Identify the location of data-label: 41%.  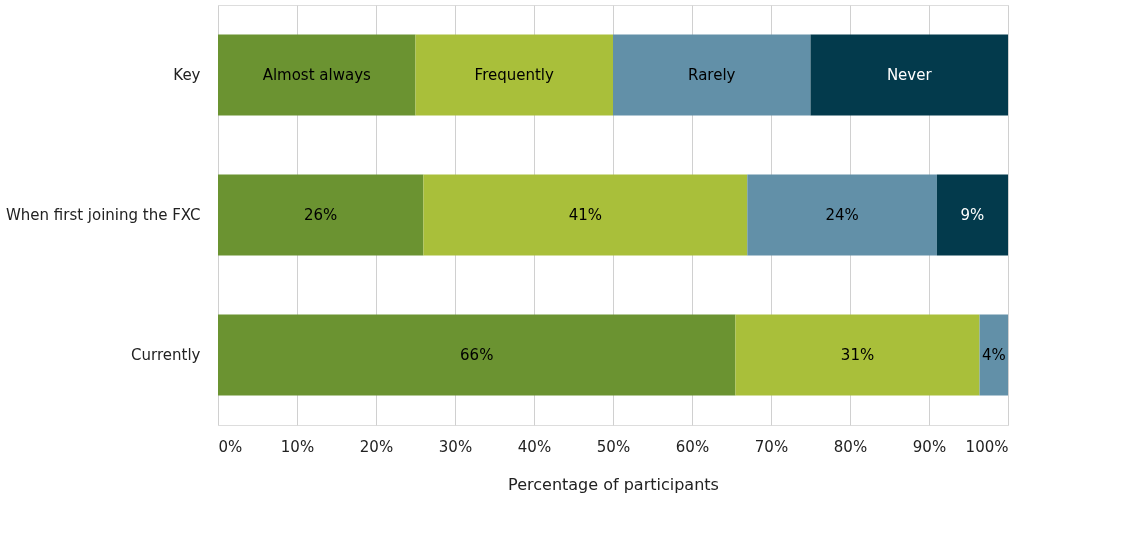
(585, 215).